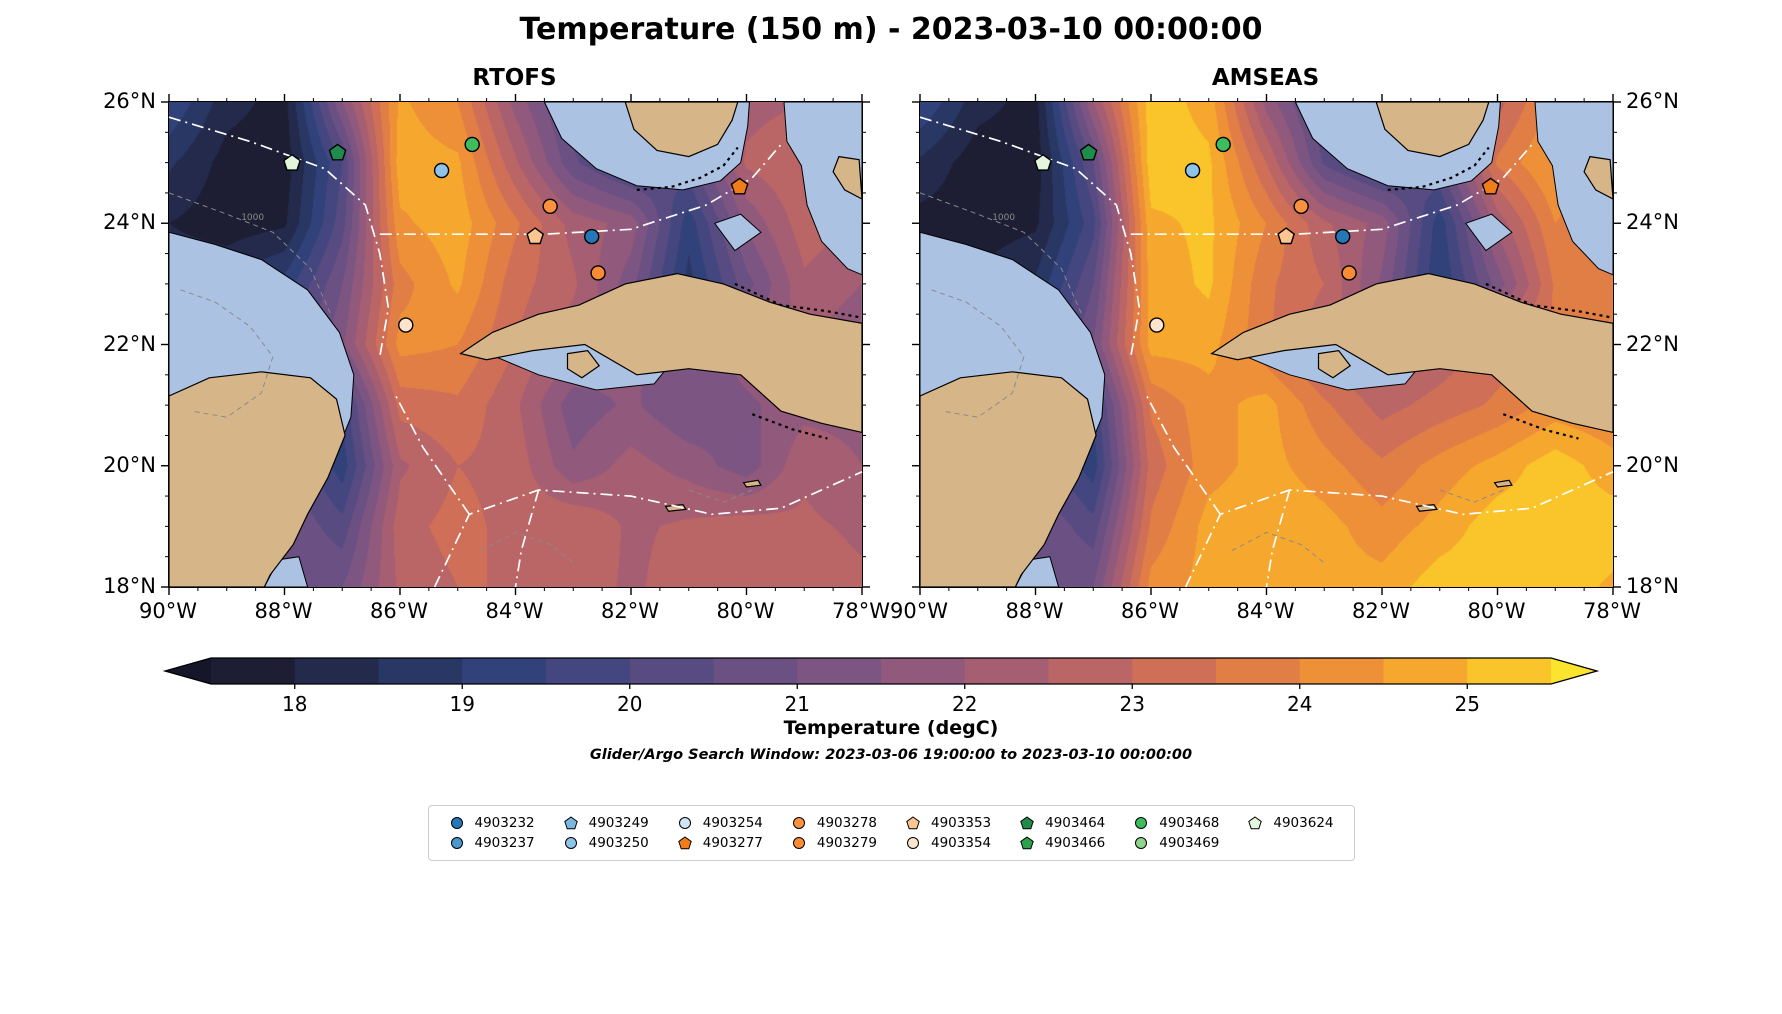 This screenshot has width=1782, height=1014. I want to click on colorbar-label: Temperature (degC), so click(891, 728).